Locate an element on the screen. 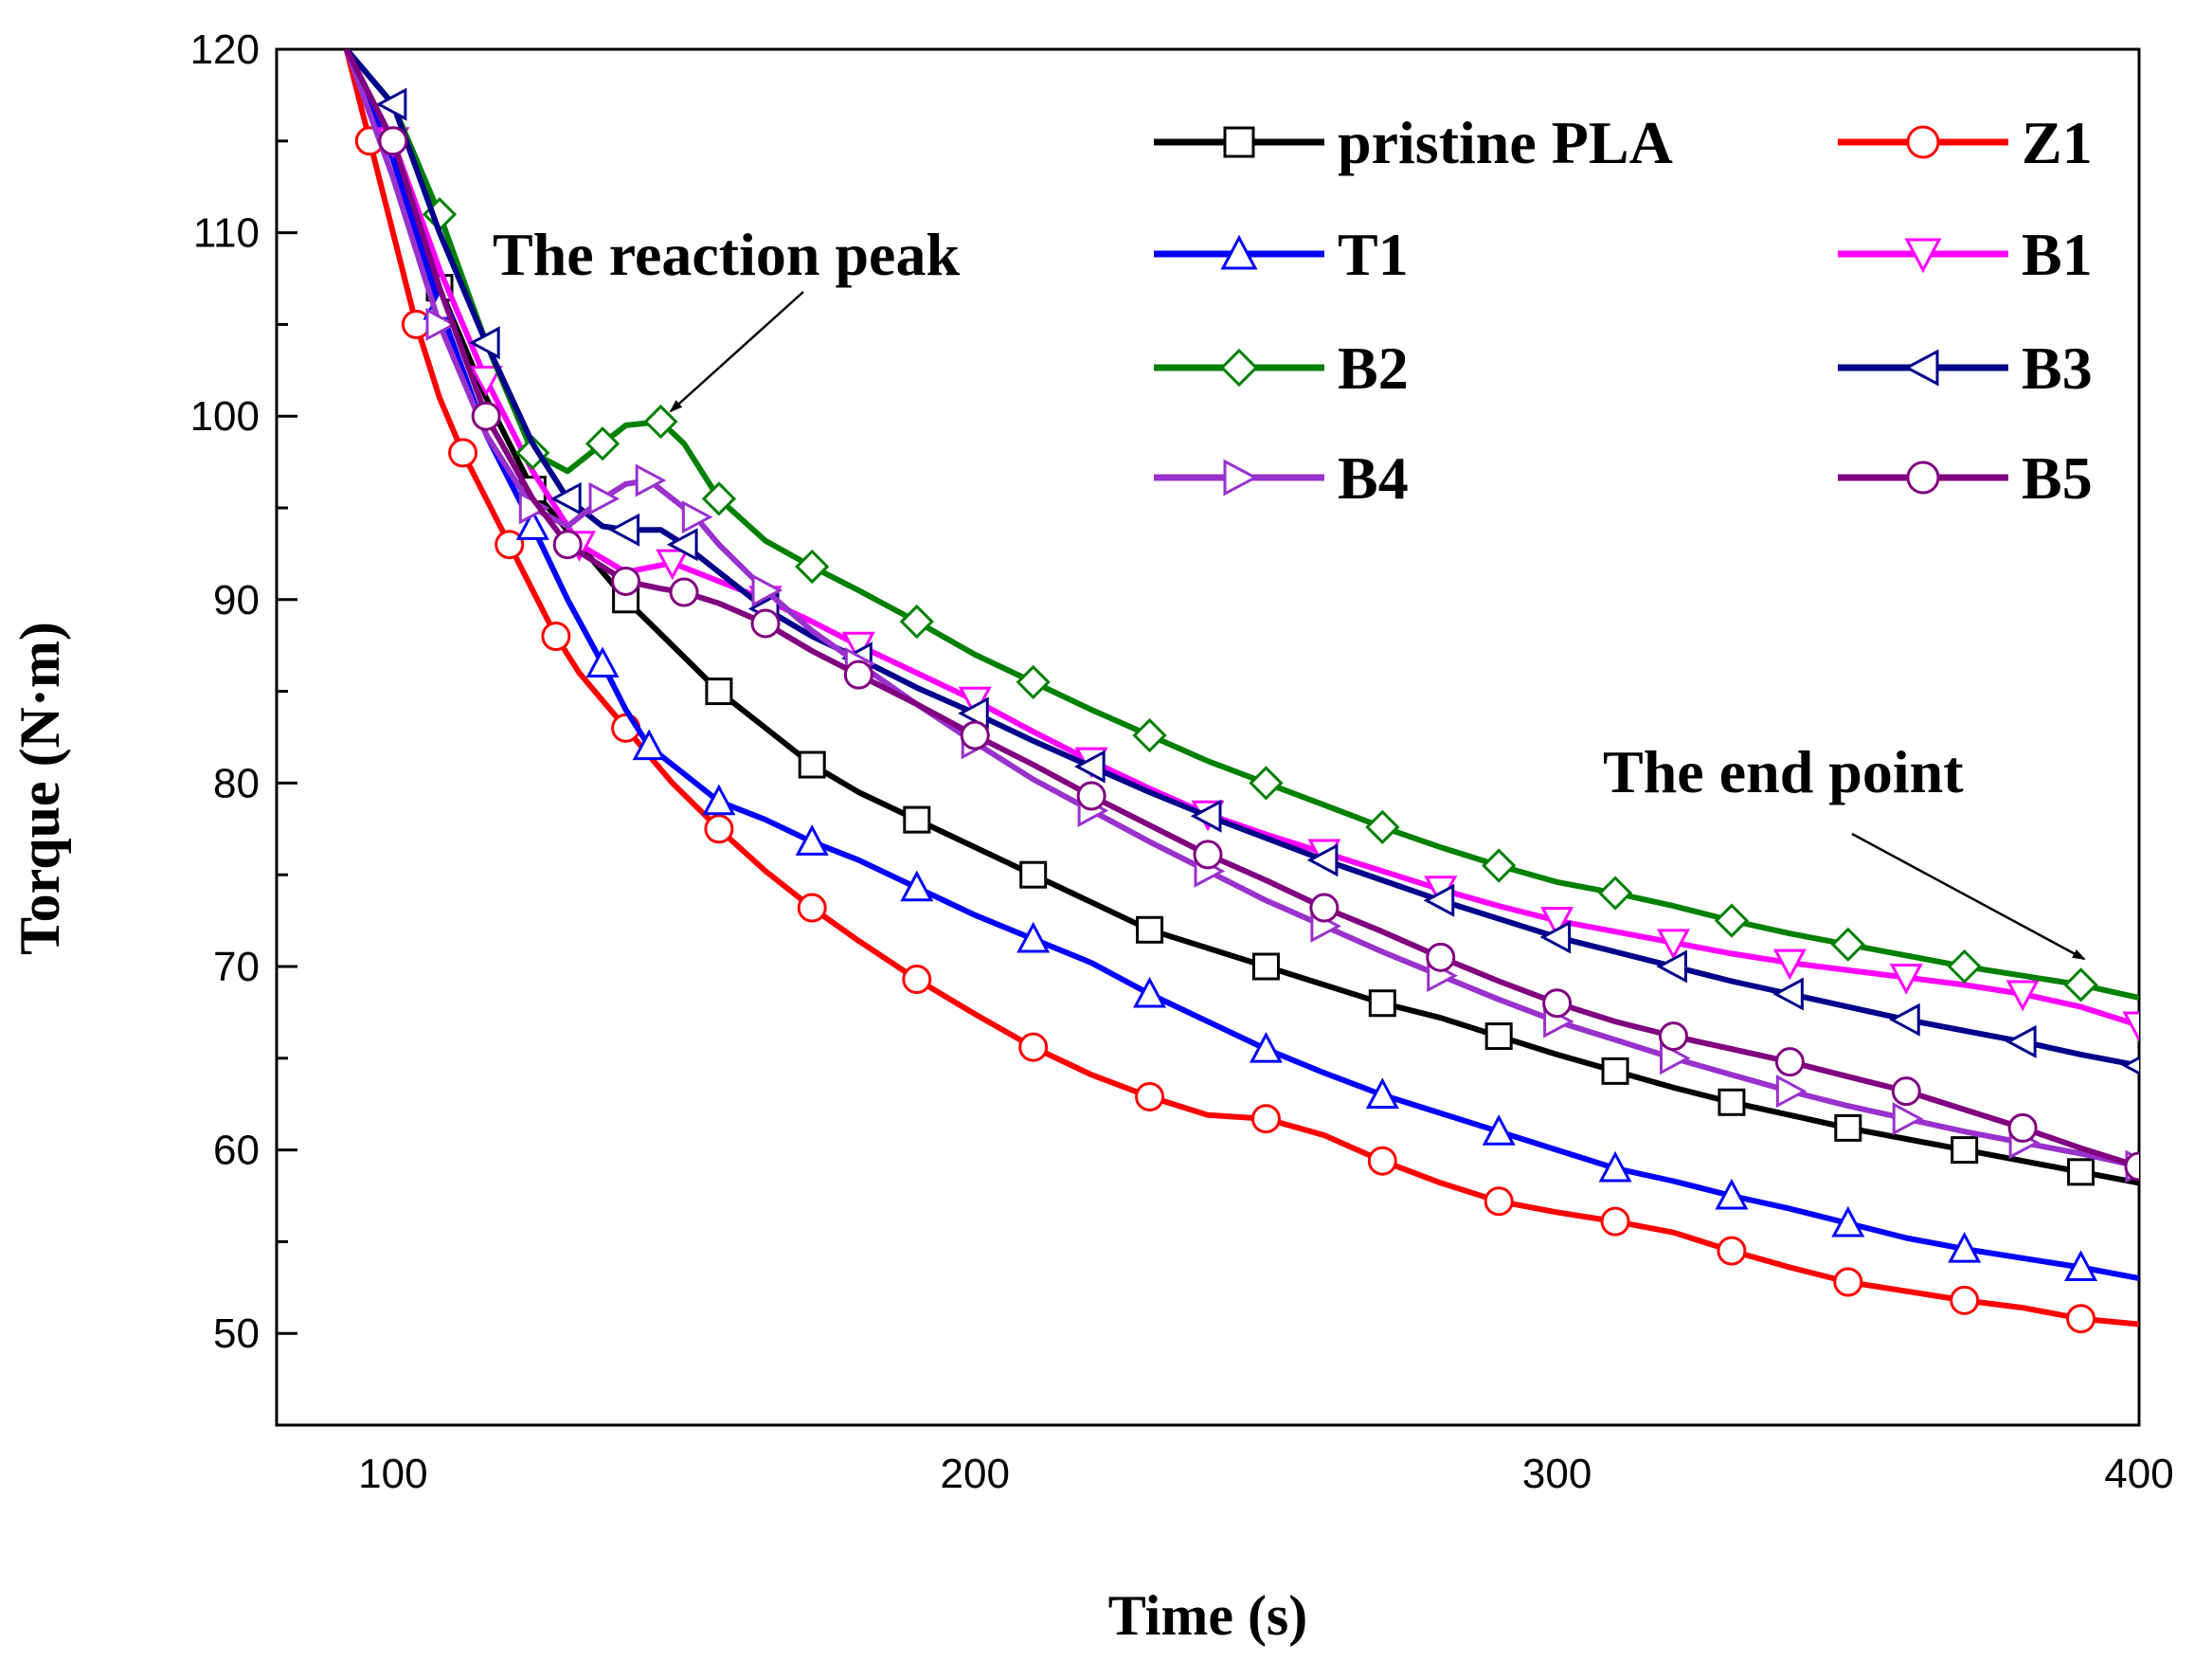 This screenshot has width=2212, height=1662. annotation-end-point-arrow is located at coordinates (1969, 896).